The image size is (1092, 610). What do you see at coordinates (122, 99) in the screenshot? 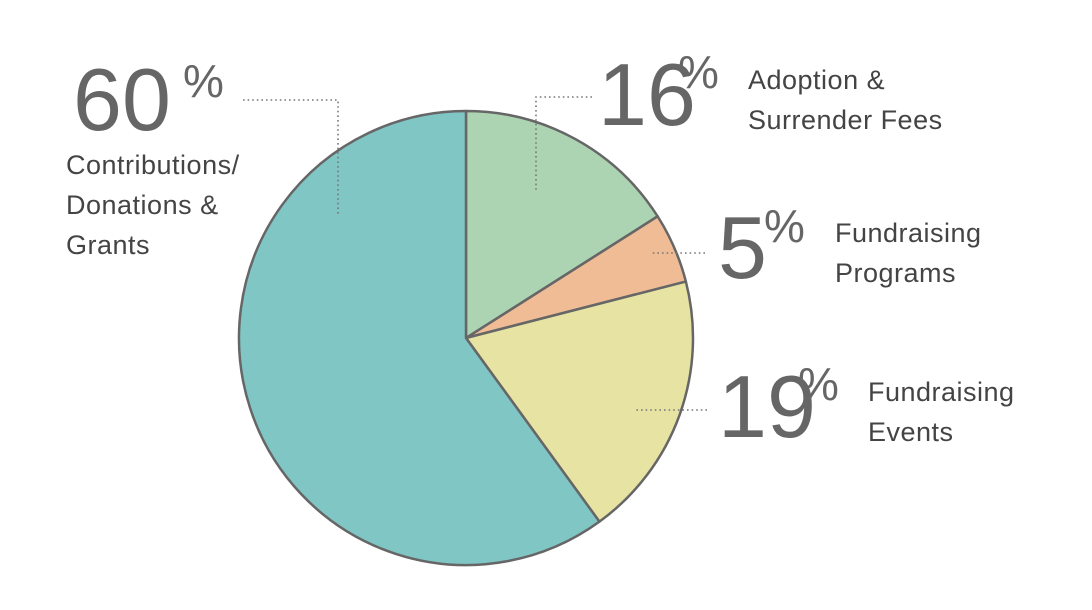
I see `value-label: 60` at bounding box center [122, 99].